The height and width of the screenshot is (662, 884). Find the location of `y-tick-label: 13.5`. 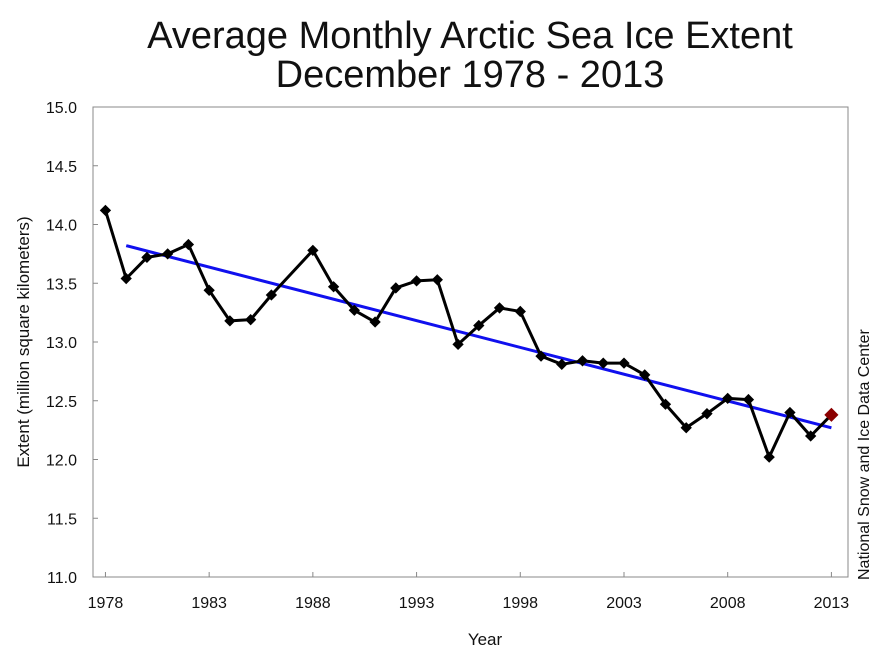

y-tick-label: 13.5 is located at coordinates (61, 284).